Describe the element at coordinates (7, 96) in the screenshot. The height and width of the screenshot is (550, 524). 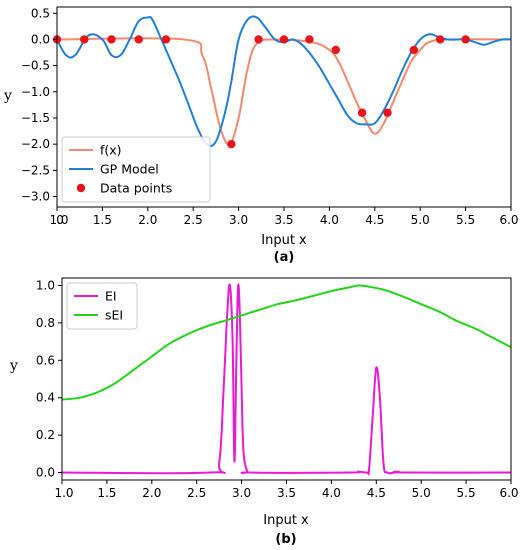
I see `chart-a-y-axis-label: y` at that location.